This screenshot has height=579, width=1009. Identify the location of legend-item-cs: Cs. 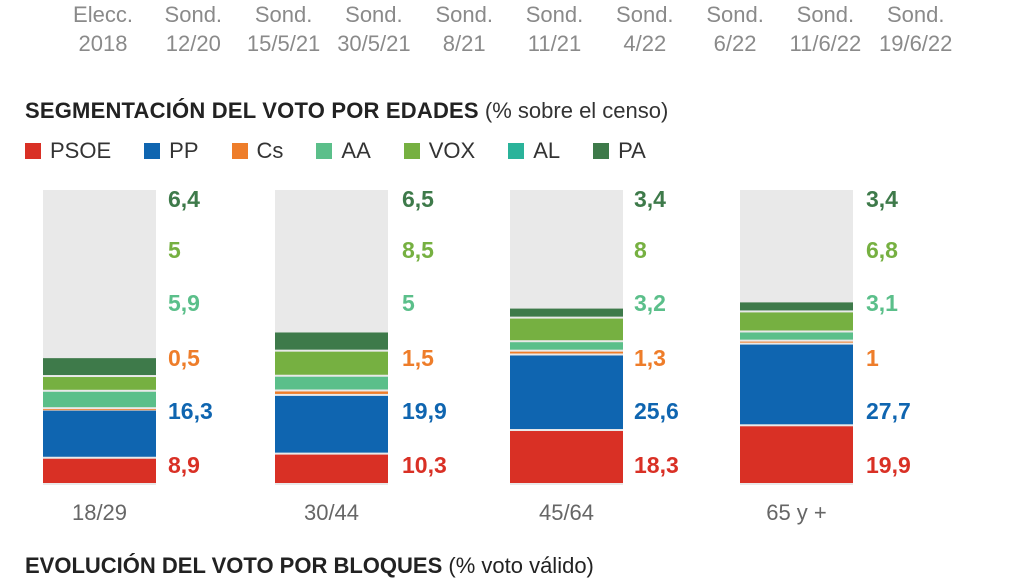
(257, 151).